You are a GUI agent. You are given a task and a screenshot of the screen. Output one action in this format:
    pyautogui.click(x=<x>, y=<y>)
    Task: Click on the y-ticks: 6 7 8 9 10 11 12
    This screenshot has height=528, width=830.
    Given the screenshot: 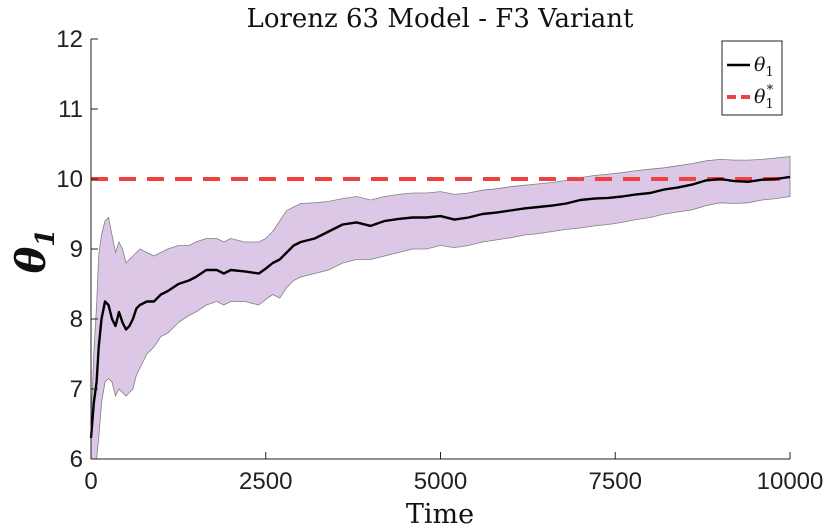 What is the action you would take?
    pyautogui.click(x=77, y=249)
    